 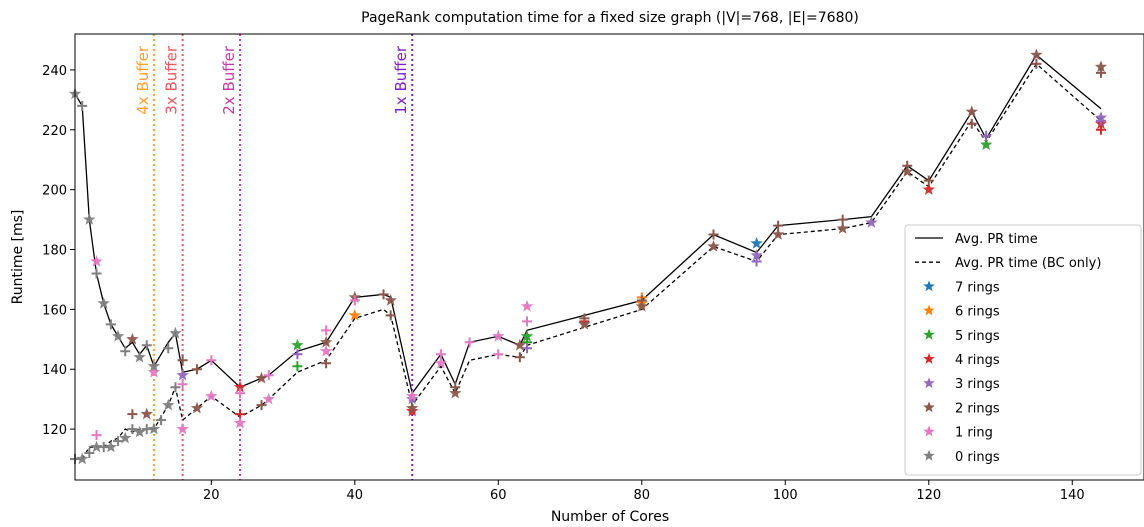 What do you see at coordinates (977, 384) in the screenshot?
I see `legend-label-markers-4: 3 rings` at bounding box center [977, 384].